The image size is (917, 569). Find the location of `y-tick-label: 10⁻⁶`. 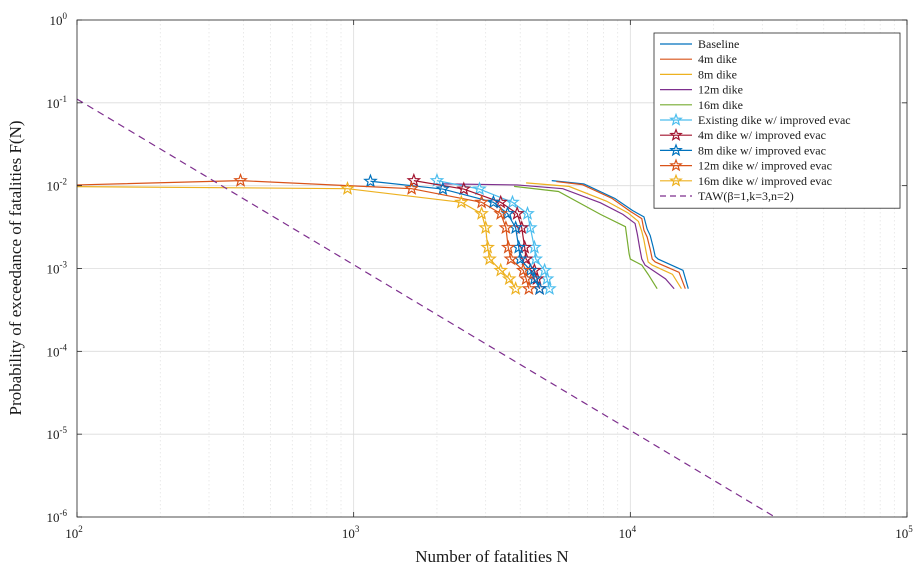

y-tick-label: 10⁻⁶ is located at coordinates (57, 516).